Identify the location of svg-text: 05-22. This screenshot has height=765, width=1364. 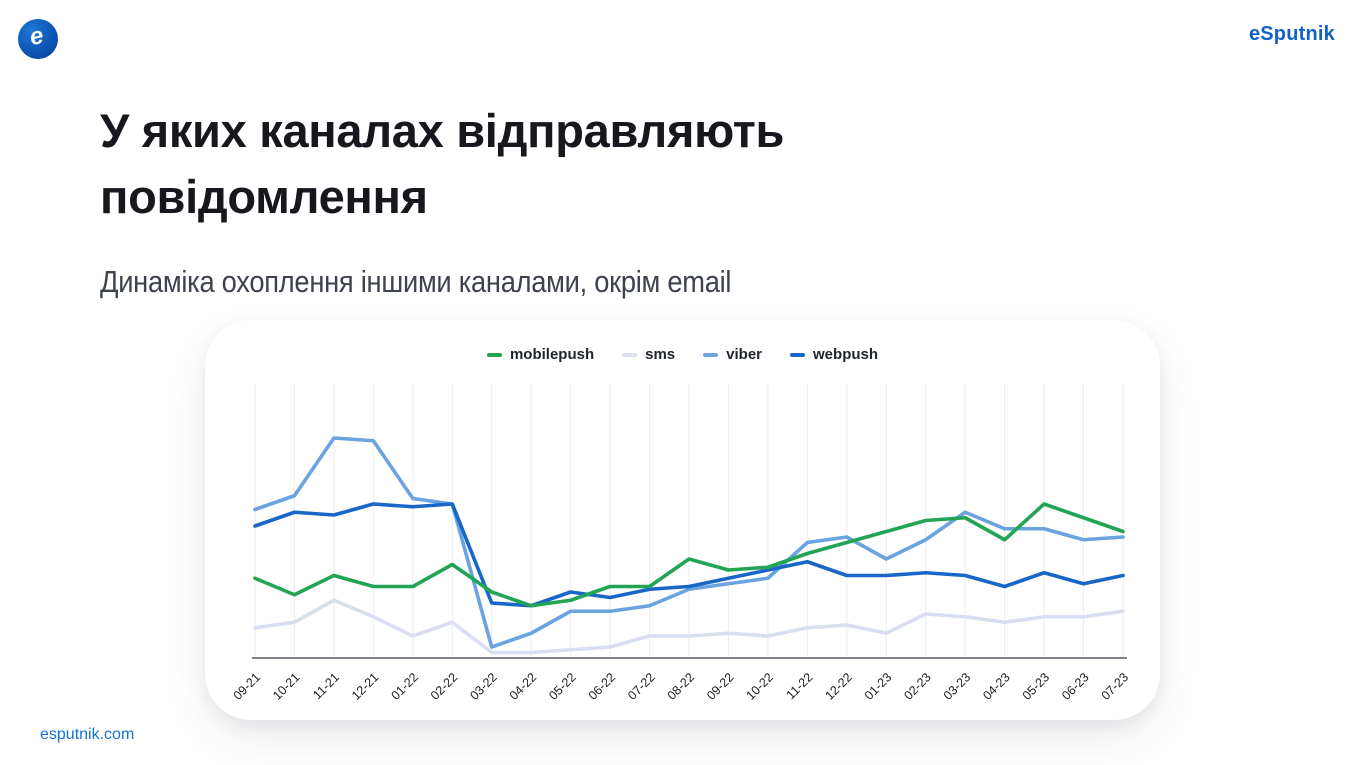
(562, 686).